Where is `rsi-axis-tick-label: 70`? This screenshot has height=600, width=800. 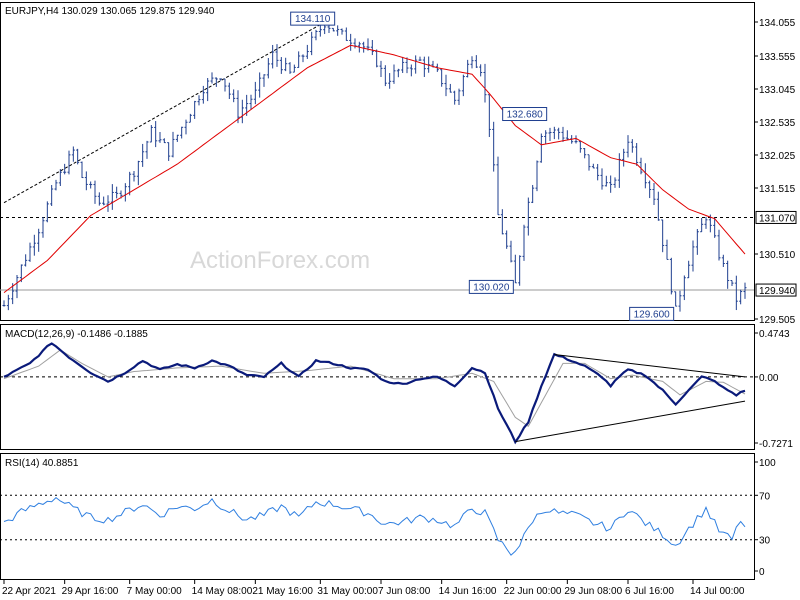 rsi-axis-tick-label: 70 is located at coordinates (765, 496).